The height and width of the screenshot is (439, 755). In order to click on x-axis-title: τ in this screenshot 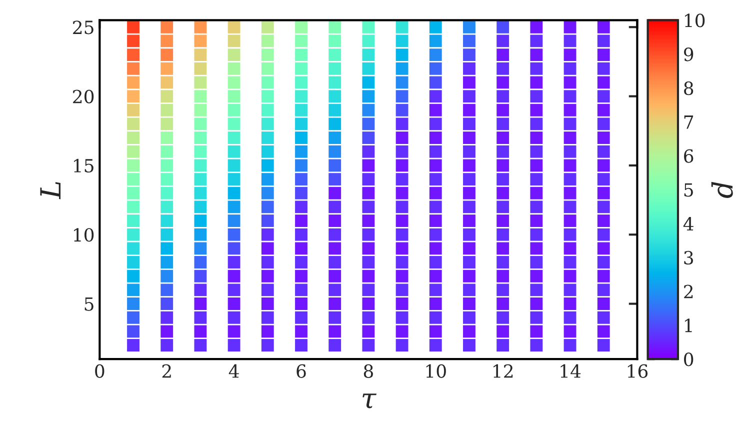, I will do `click(369, 401)`.